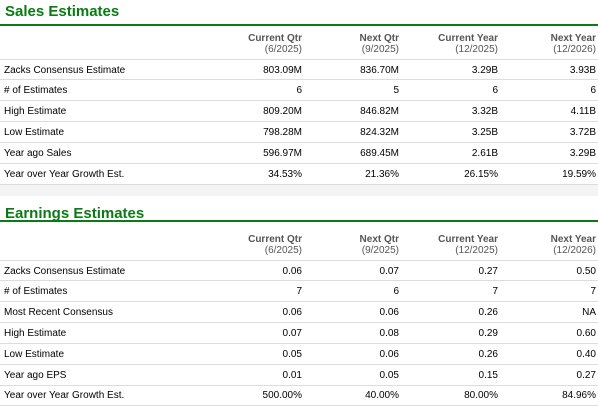 This screenshot has width=598, height=406. I want to click on earnings-col-next-qtr-label: Next Qtr, so click(379, 239).